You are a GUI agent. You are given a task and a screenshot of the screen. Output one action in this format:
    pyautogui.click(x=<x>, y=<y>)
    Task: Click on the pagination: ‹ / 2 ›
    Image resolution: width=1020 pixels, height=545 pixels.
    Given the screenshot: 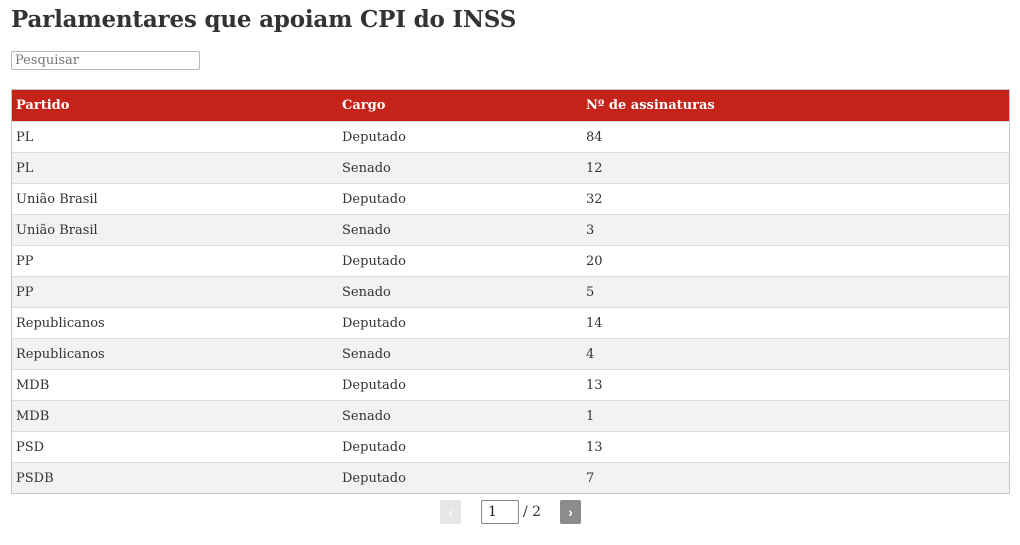 What is the action you would take?
    pyautogui.click(x=511, y=512)
    